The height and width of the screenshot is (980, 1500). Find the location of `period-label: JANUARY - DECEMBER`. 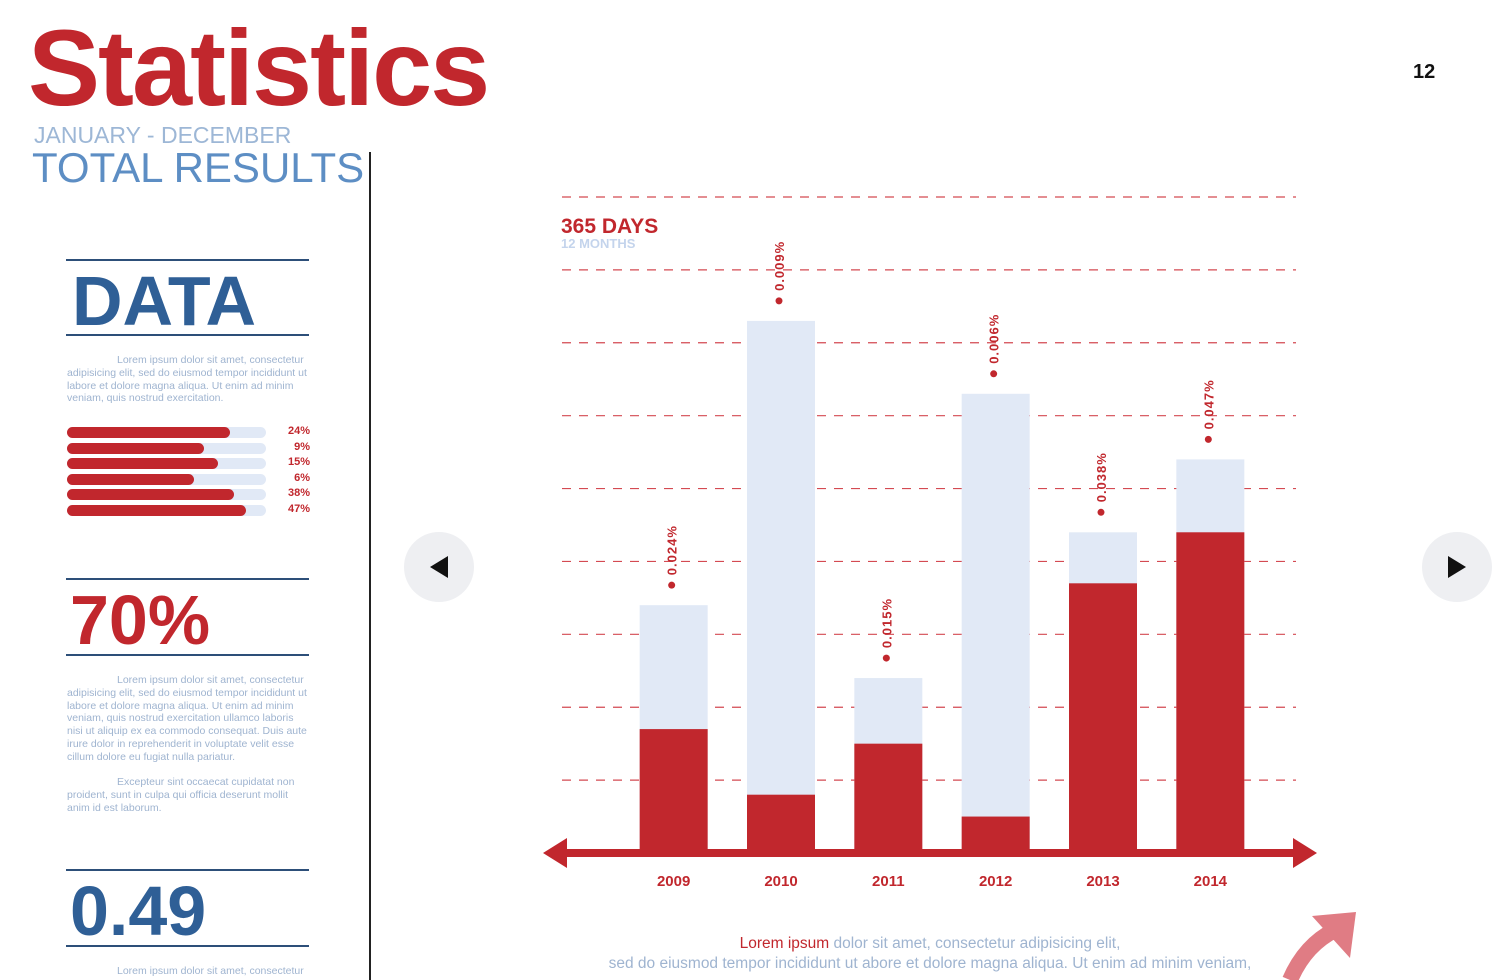

period-label: JANUARY - DECEMBER is located at coordinates (163, 135).